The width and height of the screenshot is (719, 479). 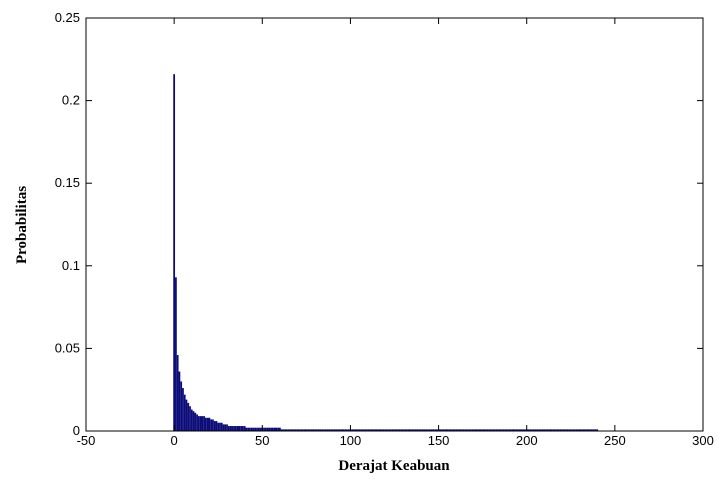 I want to click on y-tick-label: 0.15, so click(x=67, y=182).